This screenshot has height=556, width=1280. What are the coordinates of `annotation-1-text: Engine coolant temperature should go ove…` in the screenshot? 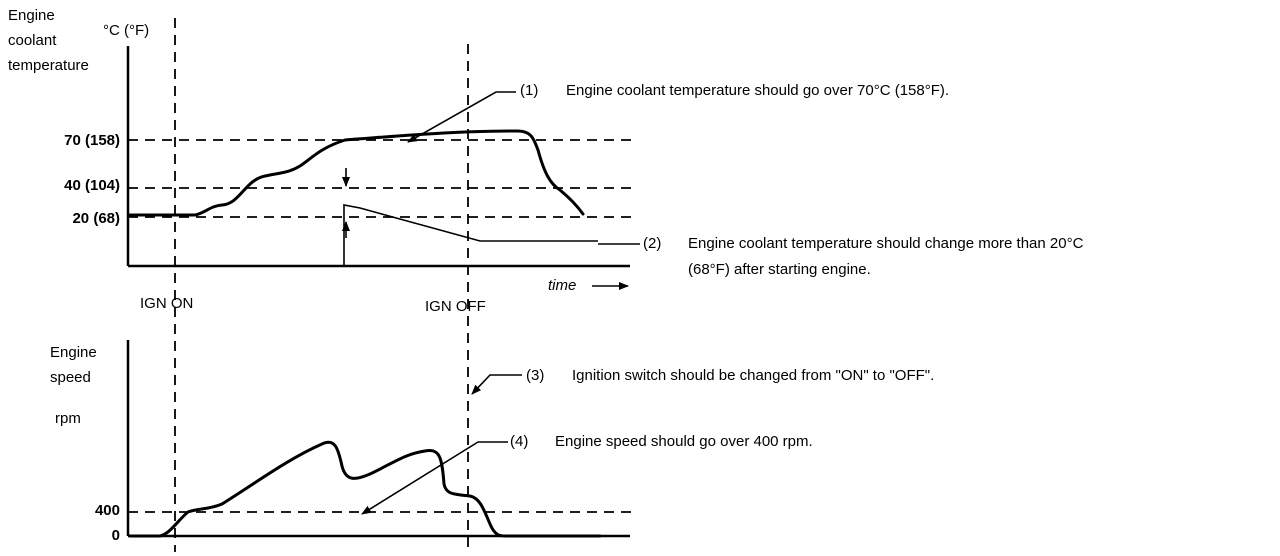 It's located at (757, 90).